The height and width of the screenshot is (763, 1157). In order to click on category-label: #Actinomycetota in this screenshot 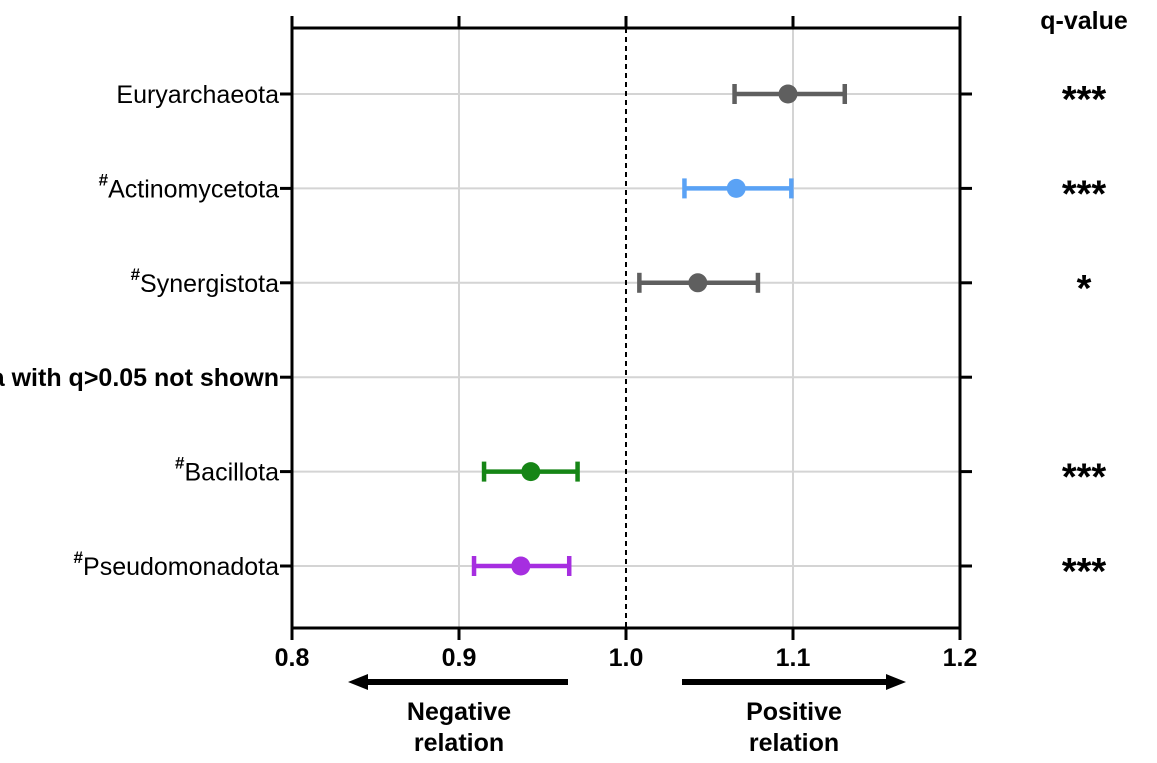, I will do `click(189, 186)`.